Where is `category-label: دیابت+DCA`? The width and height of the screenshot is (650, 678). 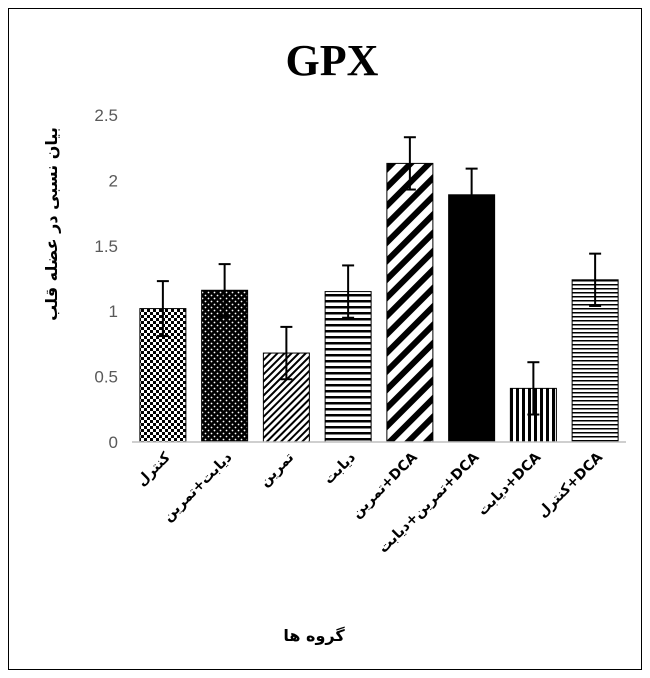 category-label: دیابت+DCA is located at coordinates (510, 484).